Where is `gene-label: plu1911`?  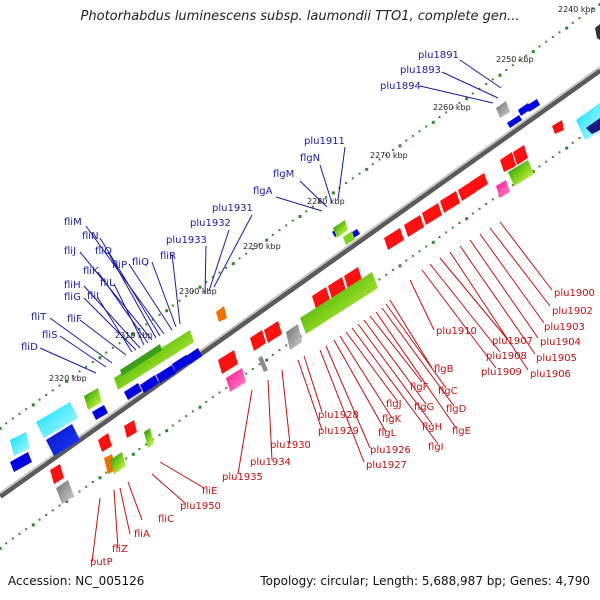
gene-label: plu1911 is located at coordinates (324, 141).